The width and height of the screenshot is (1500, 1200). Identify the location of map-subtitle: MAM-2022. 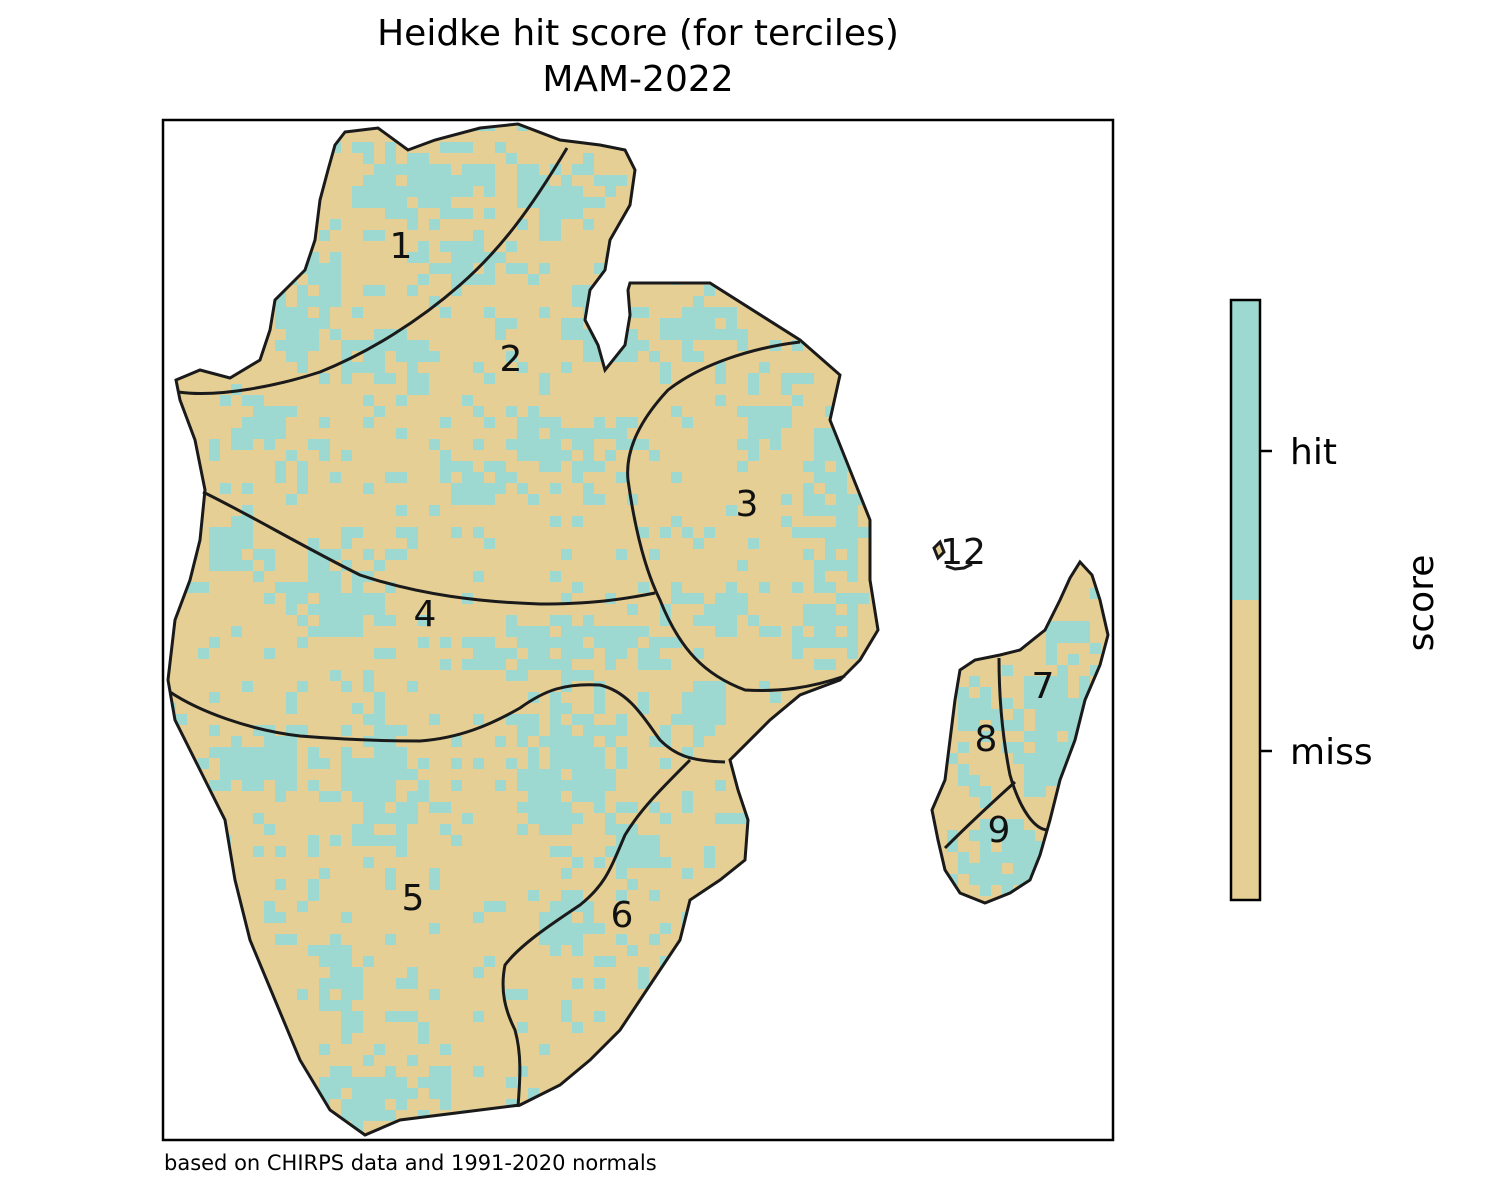
(638, 79).